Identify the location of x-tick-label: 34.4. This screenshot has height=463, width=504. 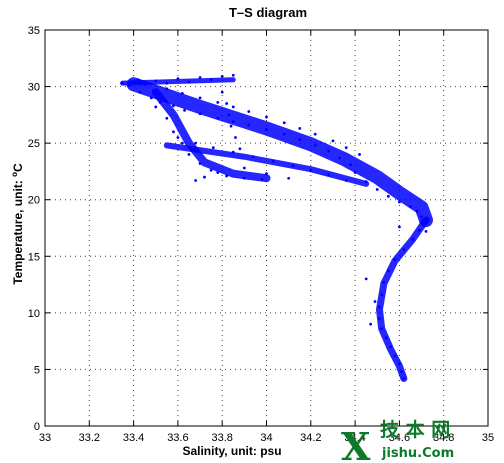
(354, 438).